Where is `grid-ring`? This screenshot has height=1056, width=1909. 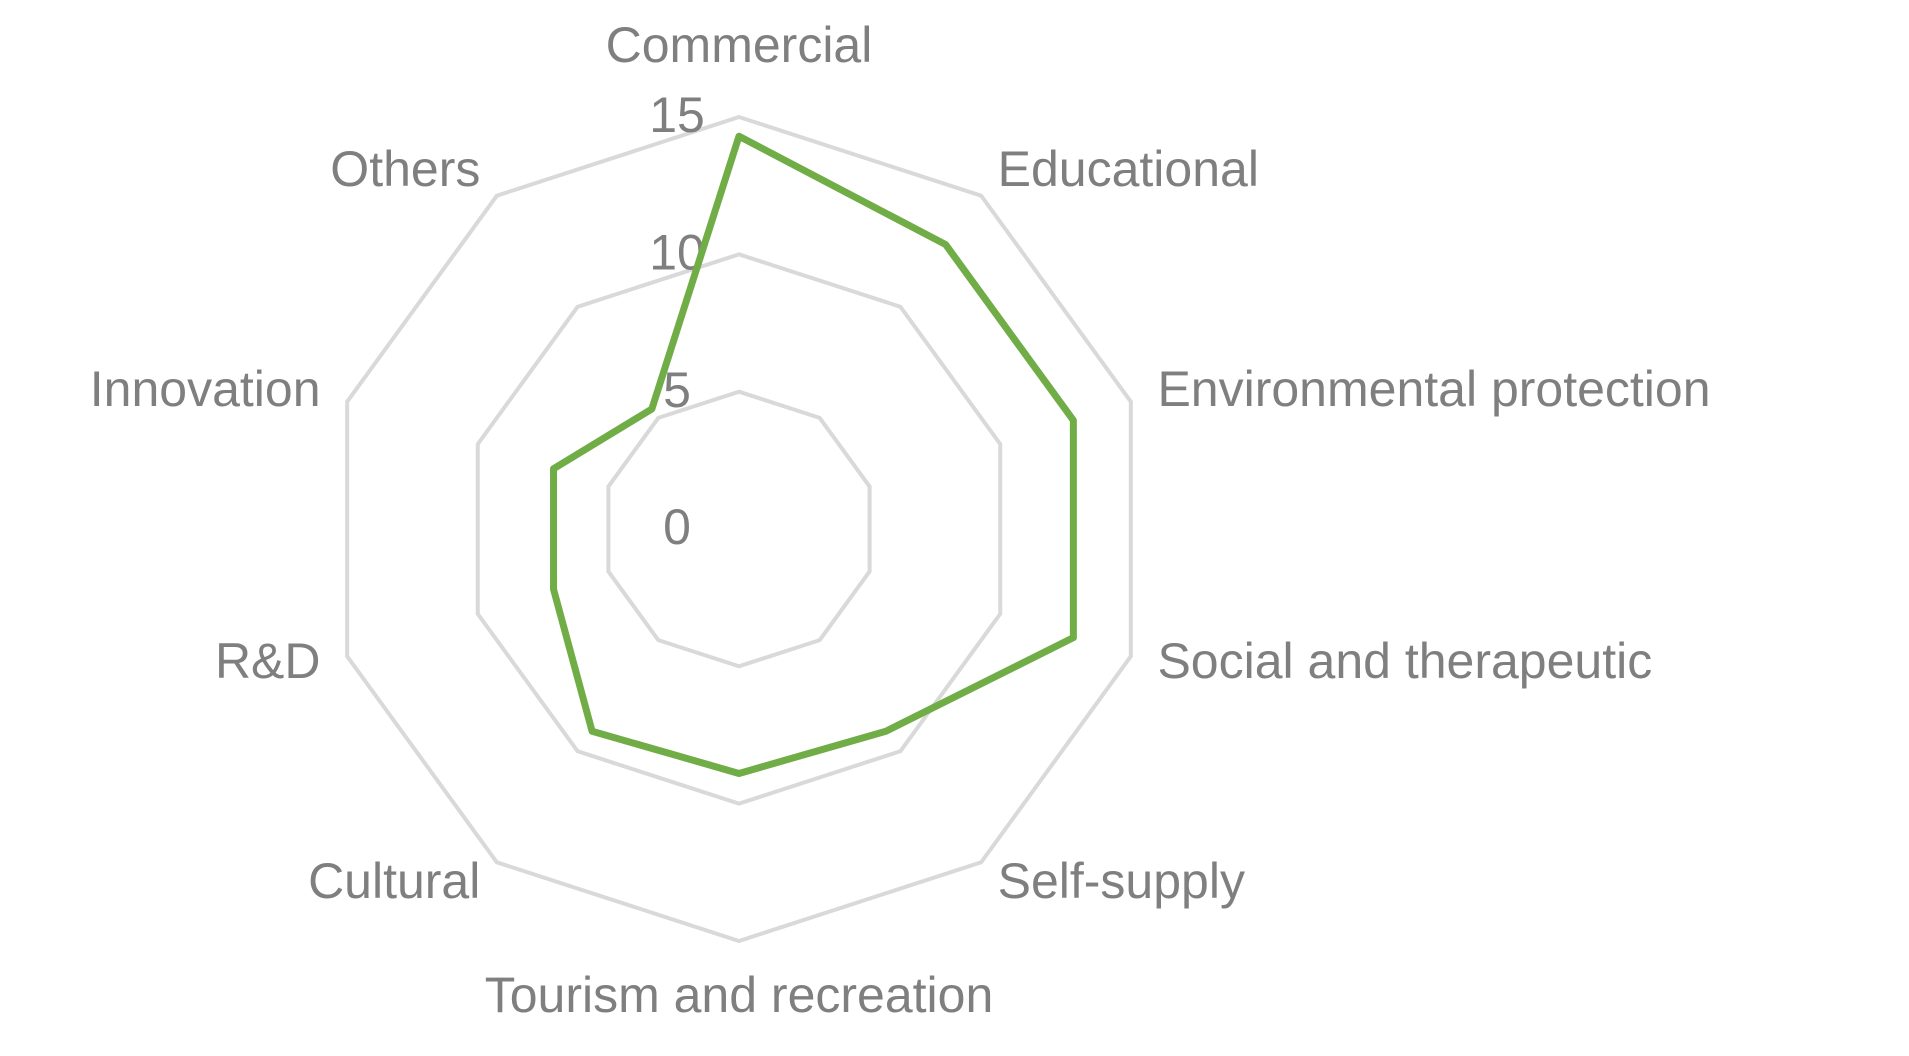
grid-ring is located at coordinates (739, 529).